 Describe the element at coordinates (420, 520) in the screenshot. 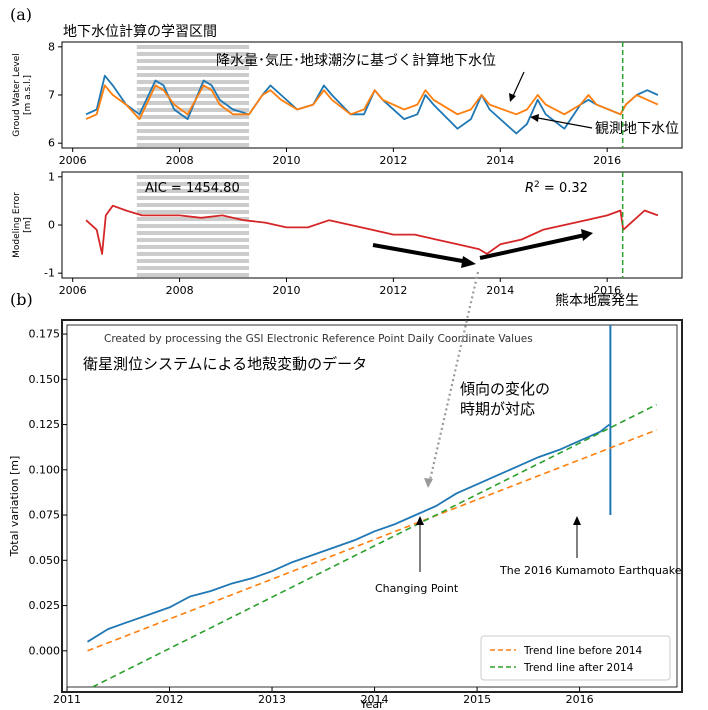

I see `changing-point-arrow-head` at that location.